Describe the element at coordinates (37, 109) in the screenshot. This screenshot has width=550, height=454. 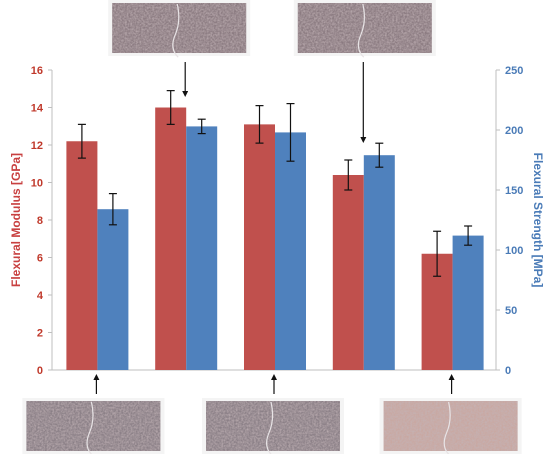
I see `left-tick-label: 14` at that location.